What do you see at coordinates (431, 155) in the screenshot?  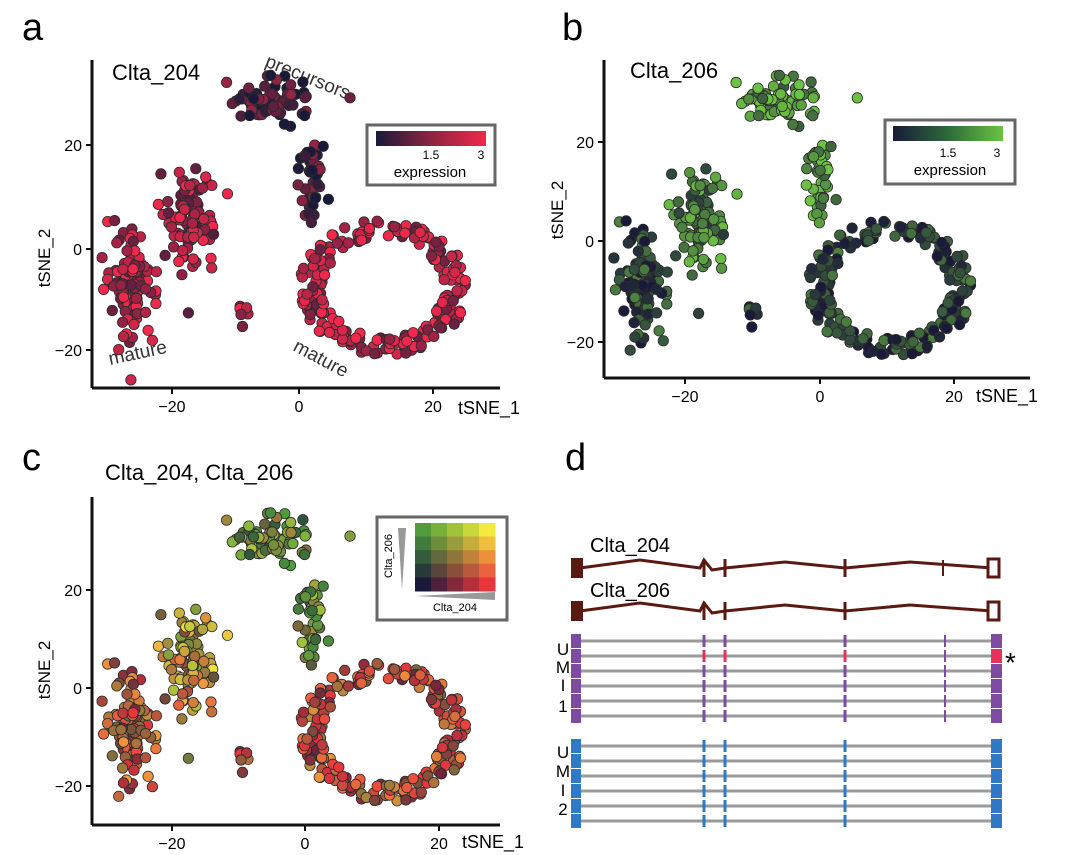 I see `panel-a-legend-tick-1: 1.5` at bounding box center [431, 155].